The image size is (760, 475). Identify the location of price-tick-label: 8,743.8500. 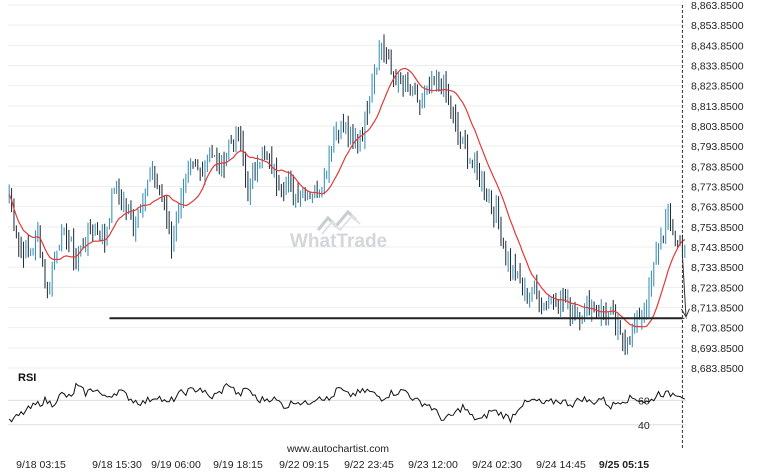
(717, 248).